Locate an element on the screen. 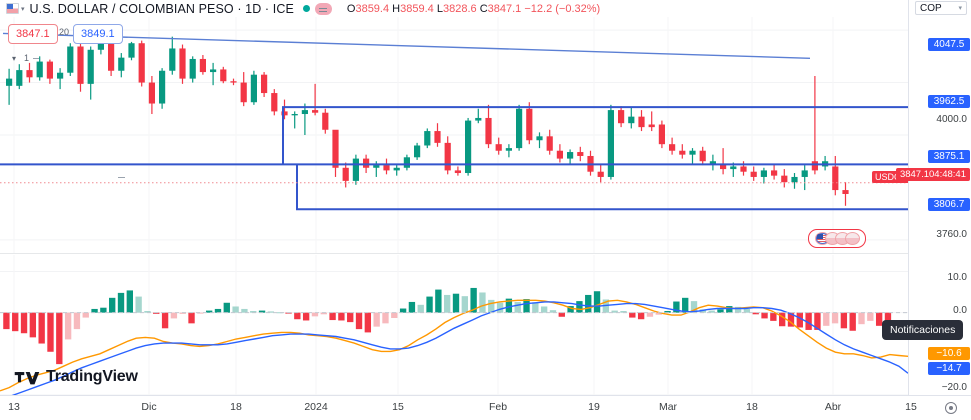  position-dash-marker is located at coordinates (36, 58).